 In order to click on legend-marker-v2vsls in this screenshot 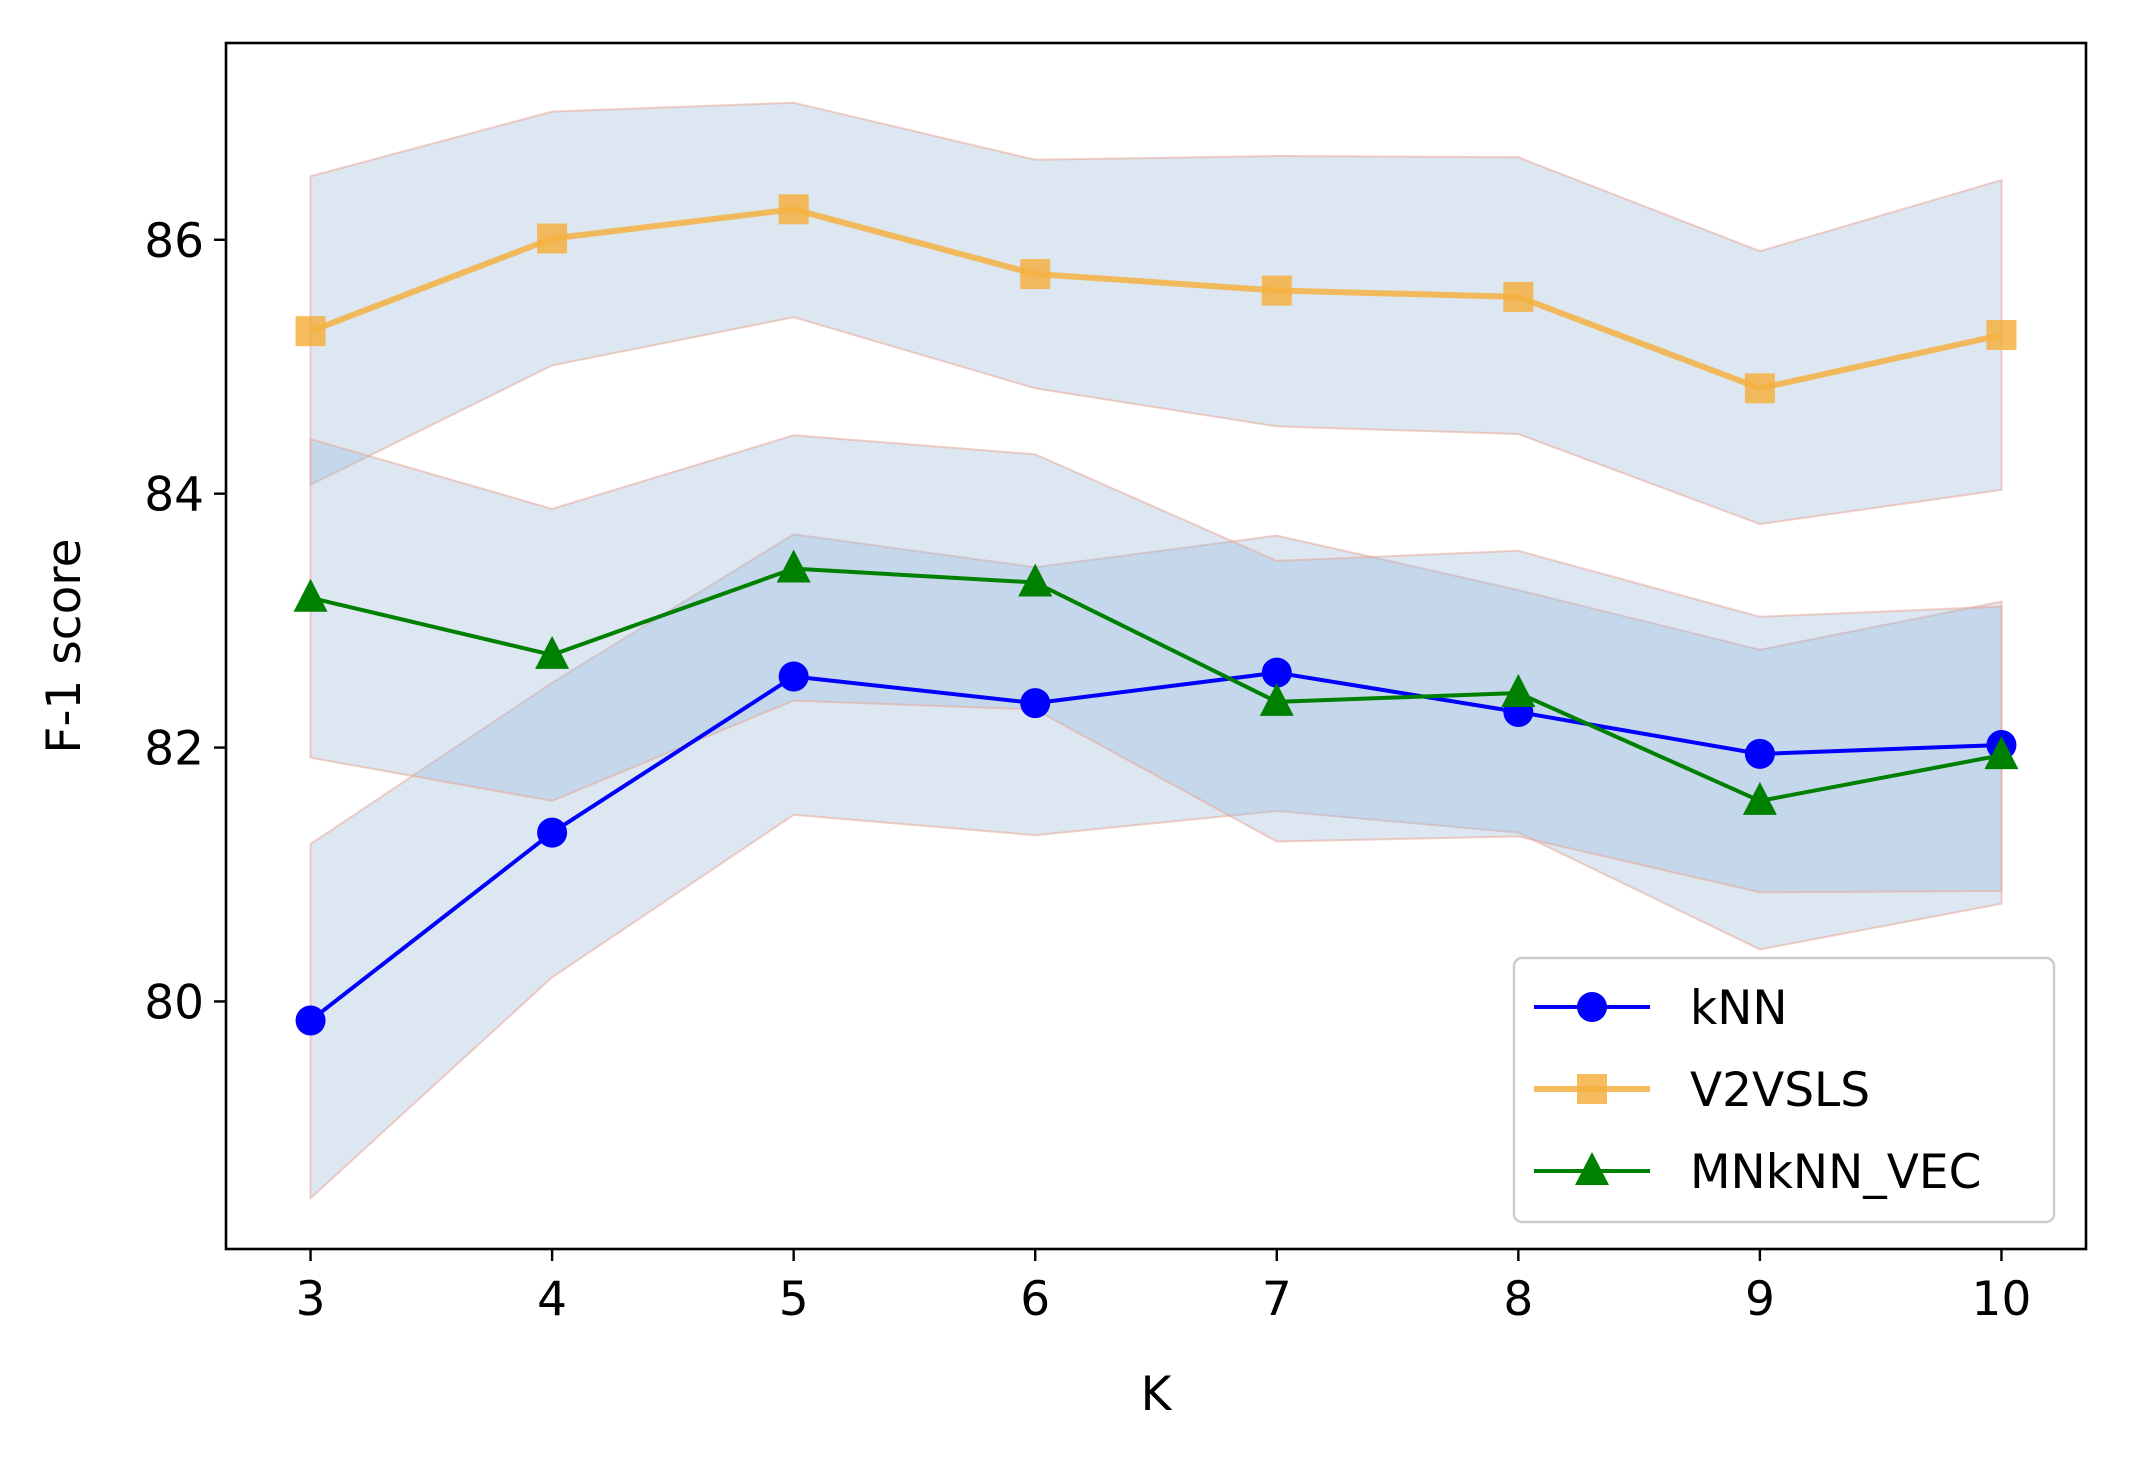, I will do `click(1592, 1089)`.